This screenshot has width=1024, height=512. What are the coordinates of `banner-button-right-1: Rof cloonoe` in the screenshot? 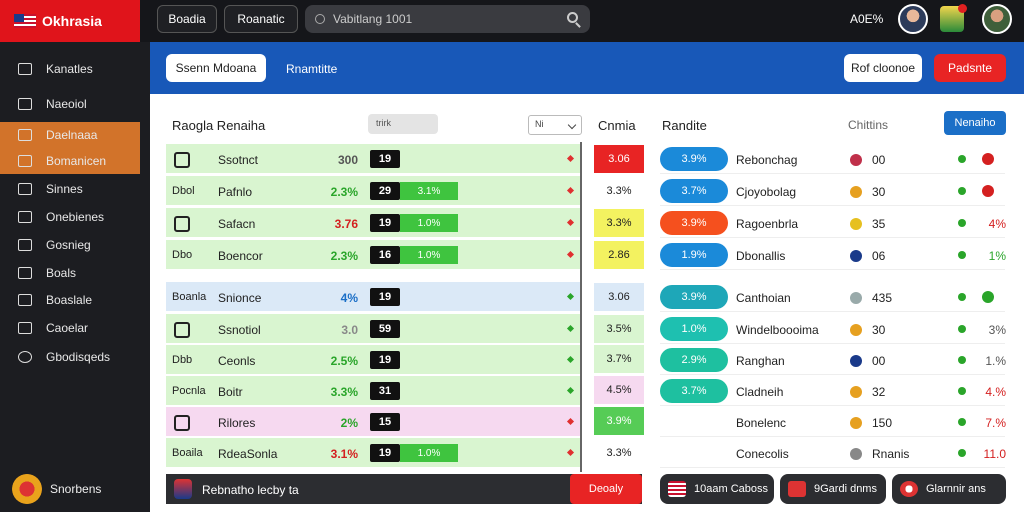 It's located at (883, 68).